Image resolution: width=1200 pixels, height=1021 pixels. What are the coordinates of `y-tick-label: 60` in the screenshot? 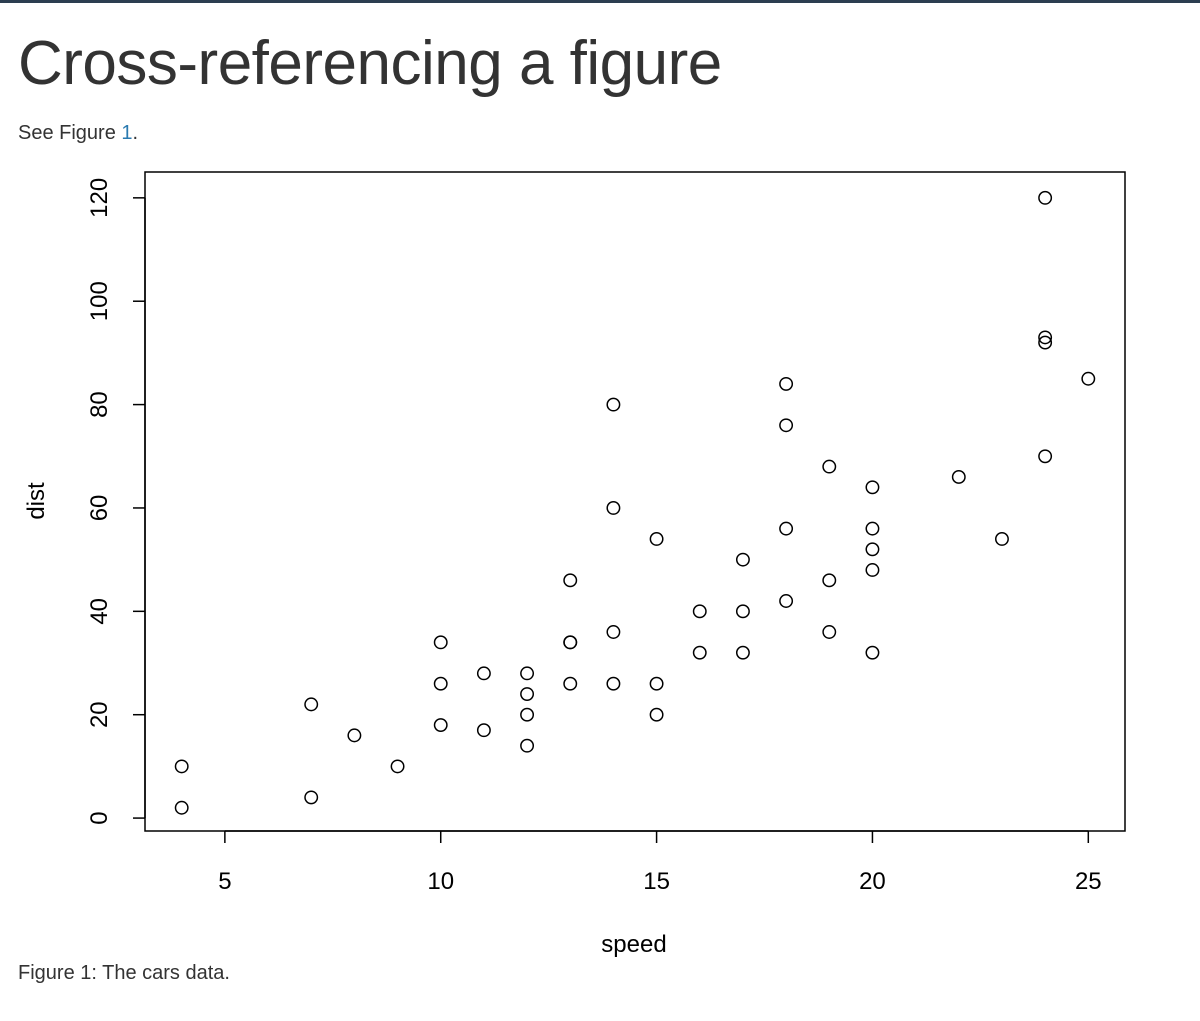 It's located at (99, 508).